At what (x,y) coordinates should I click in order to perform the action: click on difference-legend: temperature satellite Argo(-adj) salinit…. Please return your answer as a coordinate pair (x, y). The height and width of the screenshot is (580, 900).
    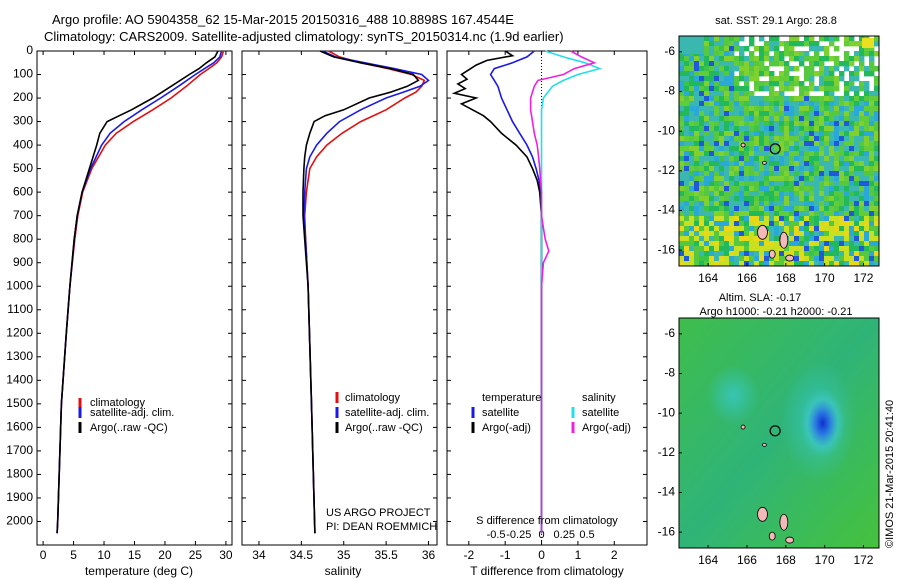
    Looking at the image, I should click on (551, 413).